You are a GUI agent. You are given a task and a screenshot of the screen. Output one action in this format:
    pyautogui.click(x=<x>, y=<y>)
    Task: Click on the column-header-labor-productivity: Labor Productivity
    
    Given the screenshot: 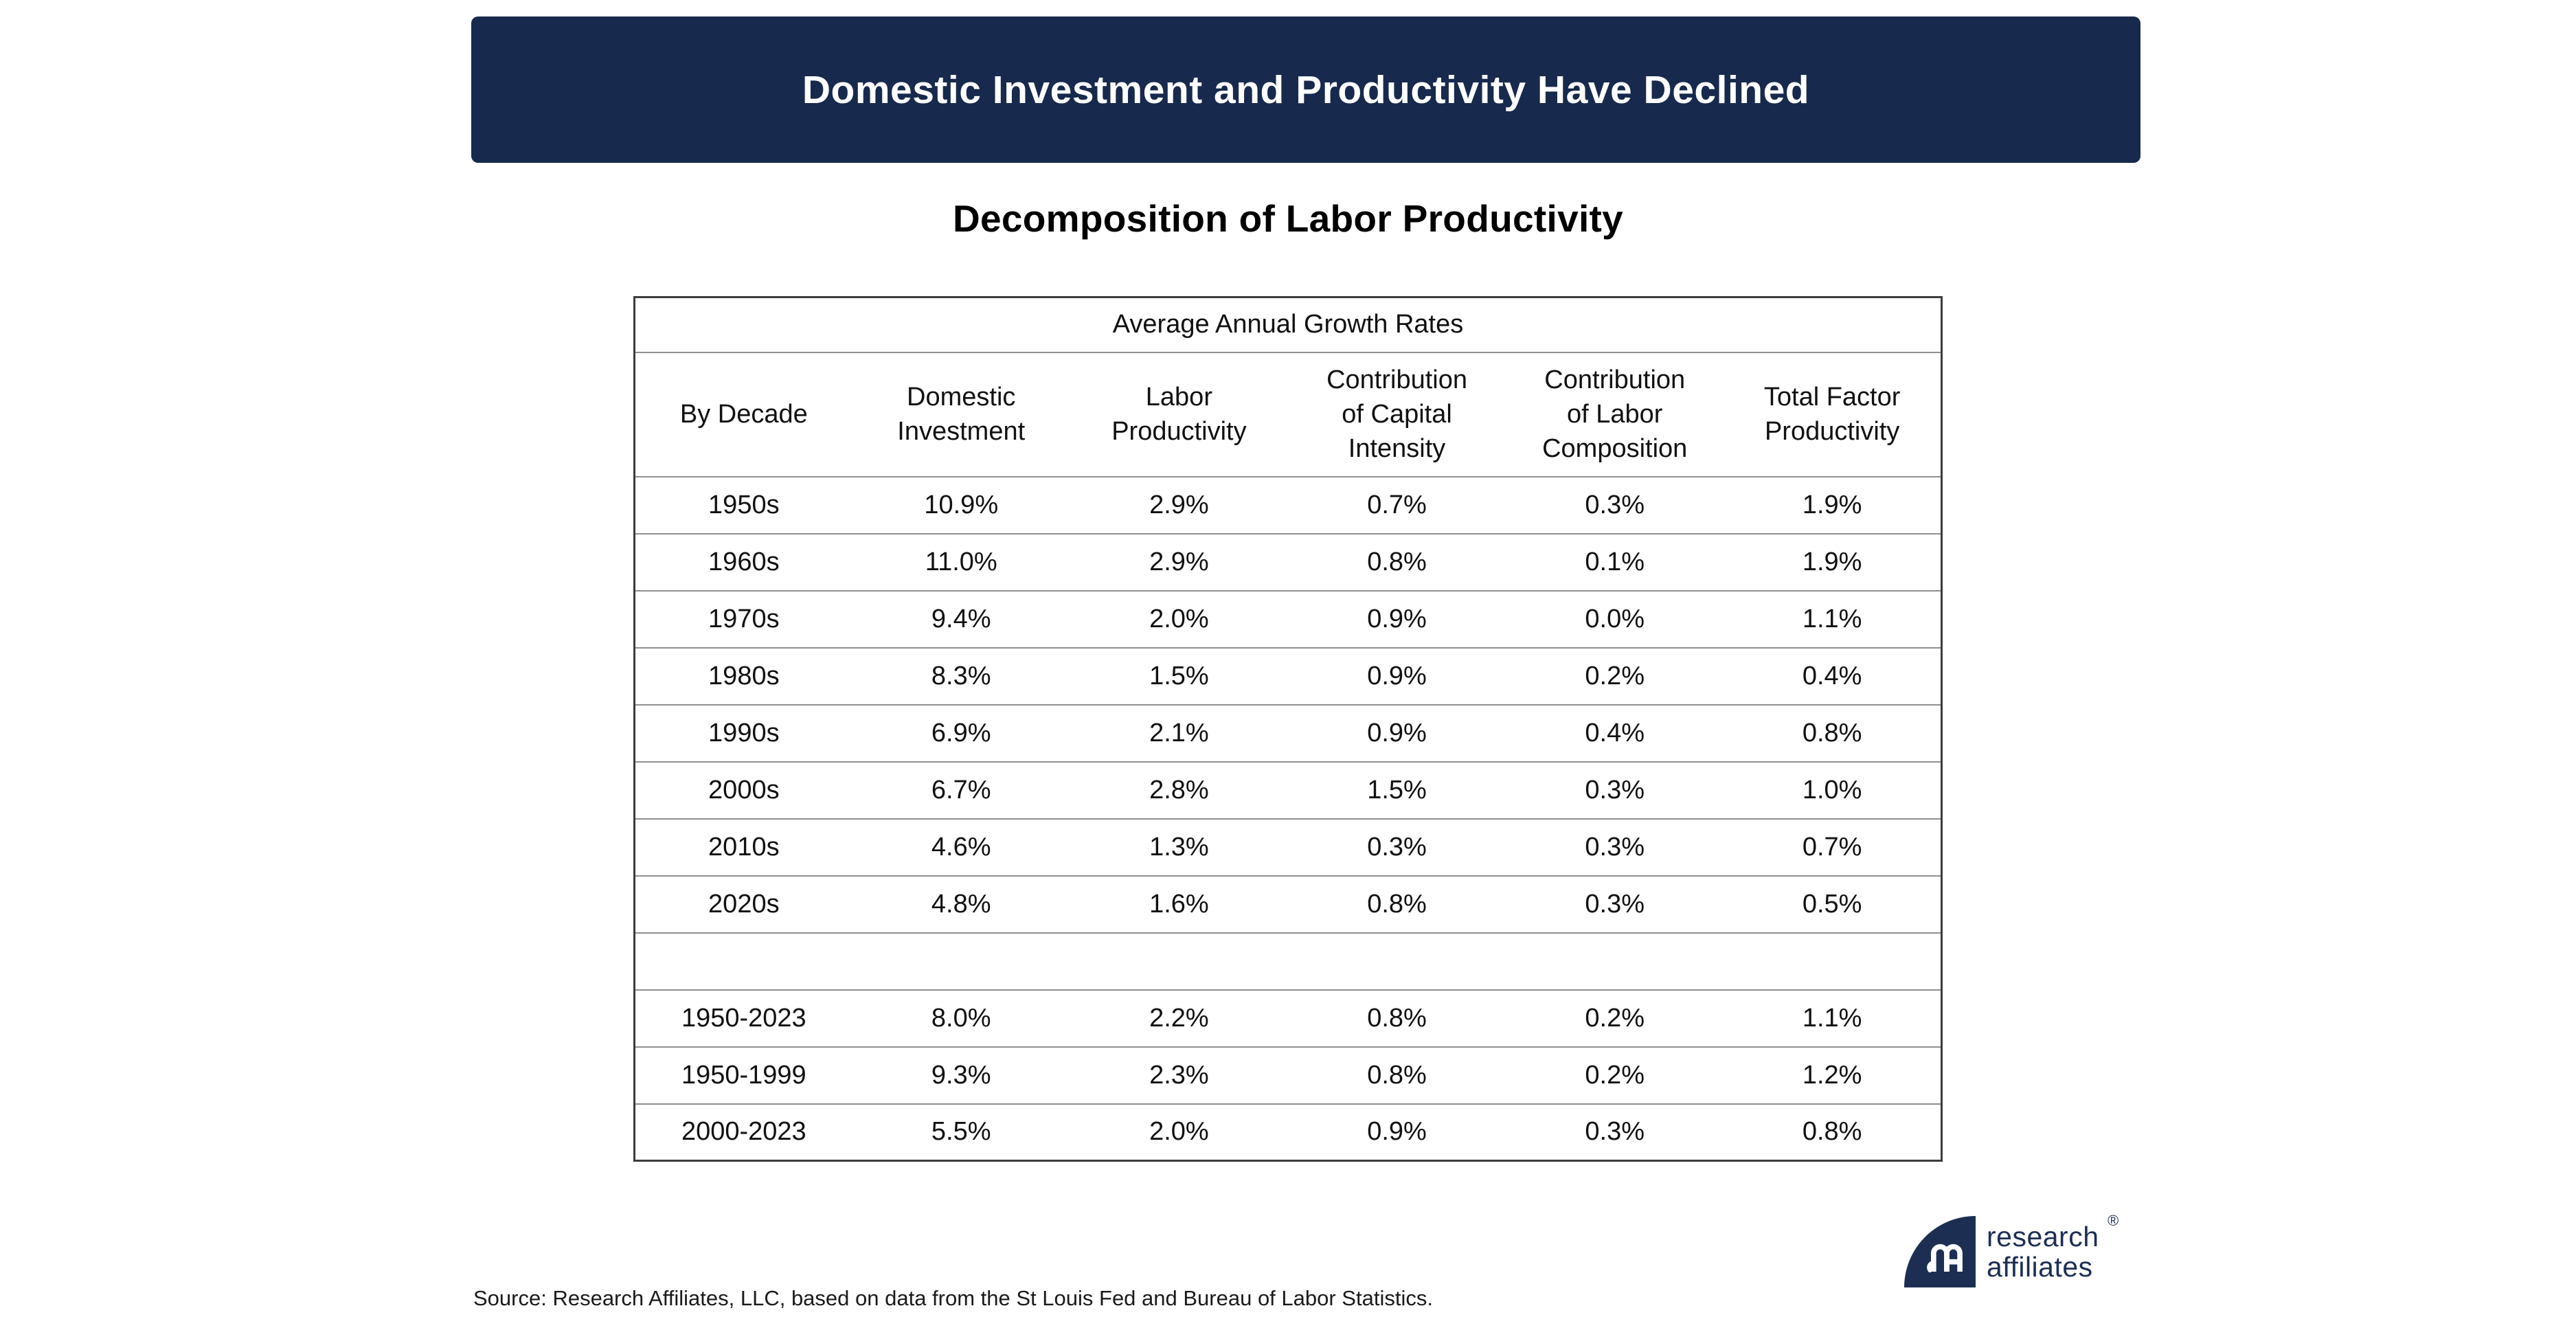 What is the action you would take?
    pyautogui.click(x=1179, y=414)
    